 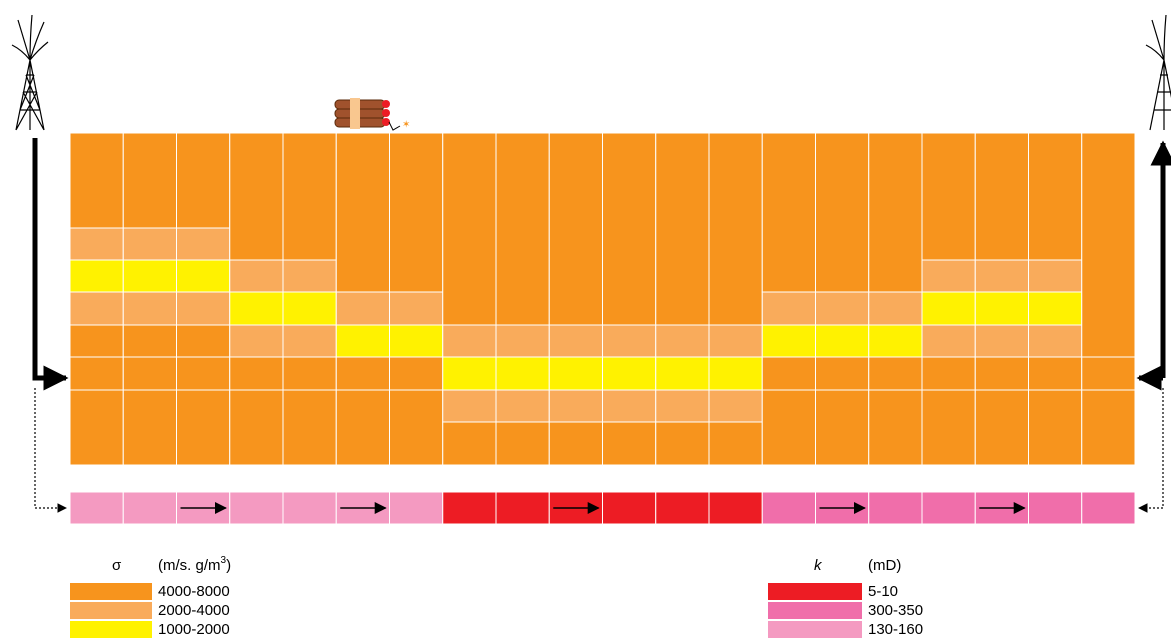 I want to click on legend-k: k (mD), so click(x=857, y=565).